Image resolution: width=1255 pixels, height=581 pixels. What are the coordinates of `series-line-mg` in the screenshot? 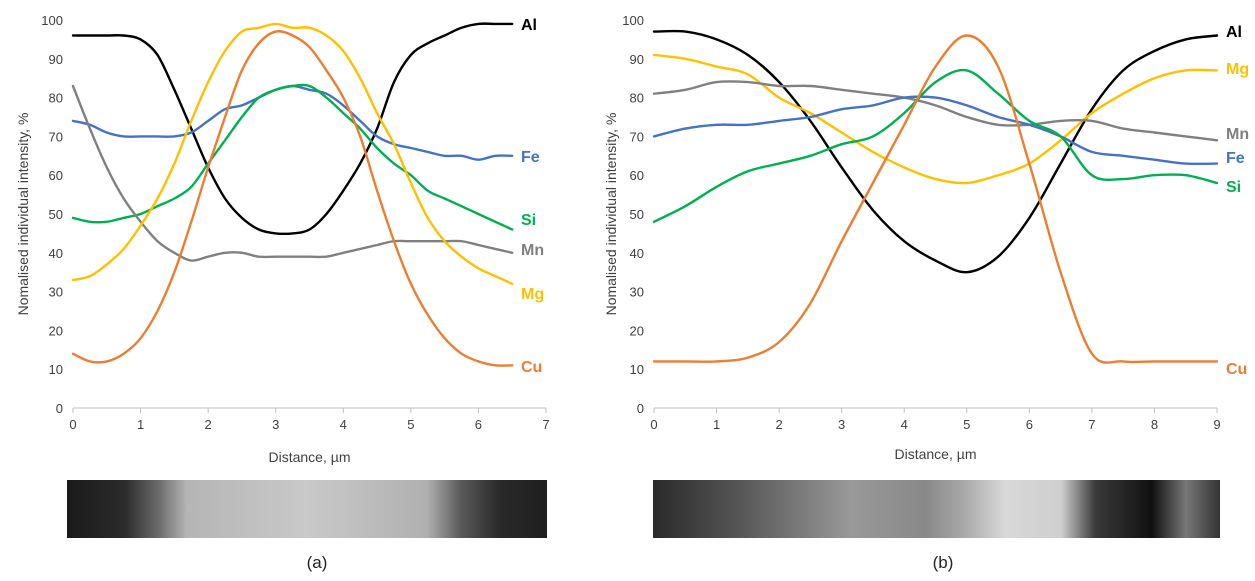 It's located at (935, 119).